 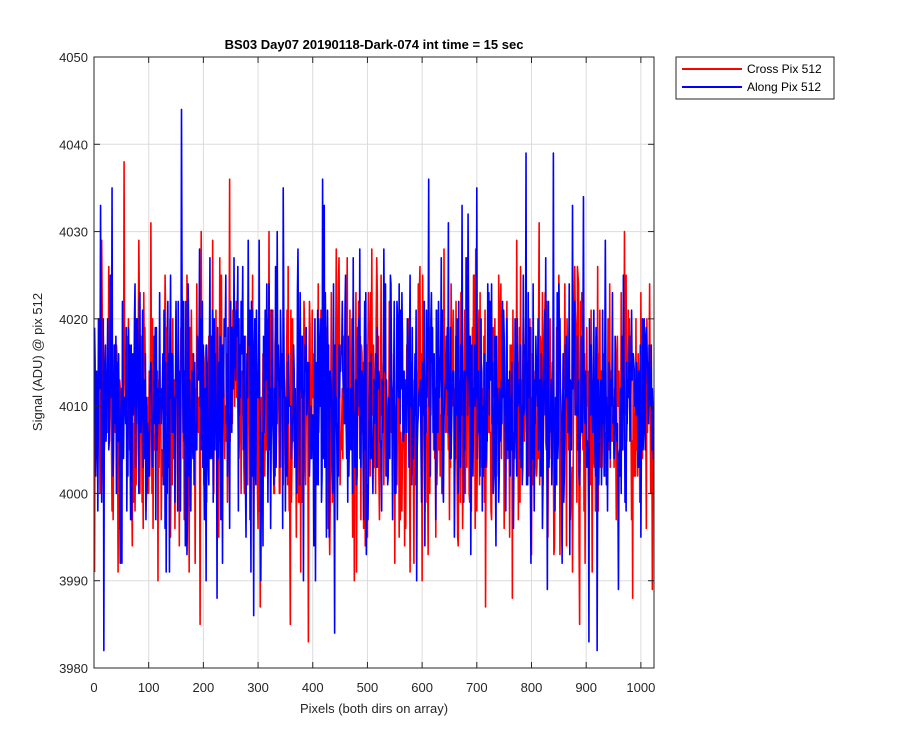 What do you see at coordinates (73, 144) in the screenshot?
I see `y-tick-label: 4040` at bounding box center [73, 144].